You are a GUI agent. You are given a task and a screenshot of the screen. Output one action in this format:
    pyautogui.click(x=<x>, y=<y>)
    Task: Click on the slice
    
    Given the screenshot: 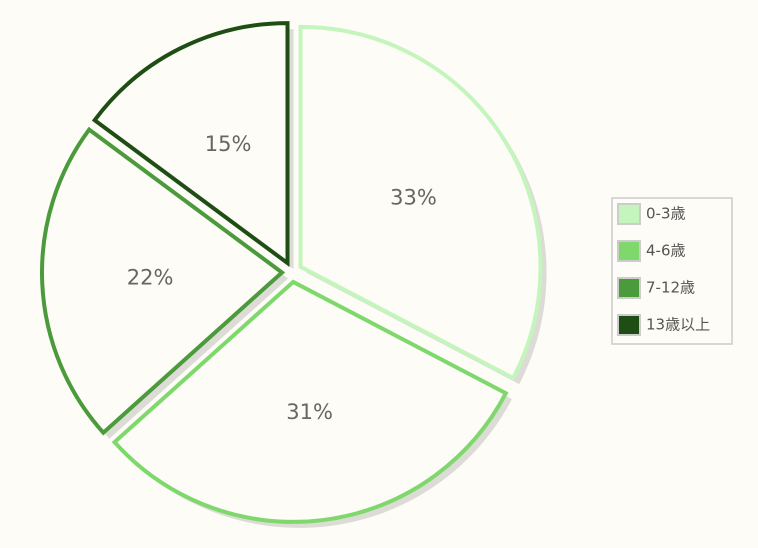 What is the action you would take?
    pyautogui.click(x=190, y=144)
    